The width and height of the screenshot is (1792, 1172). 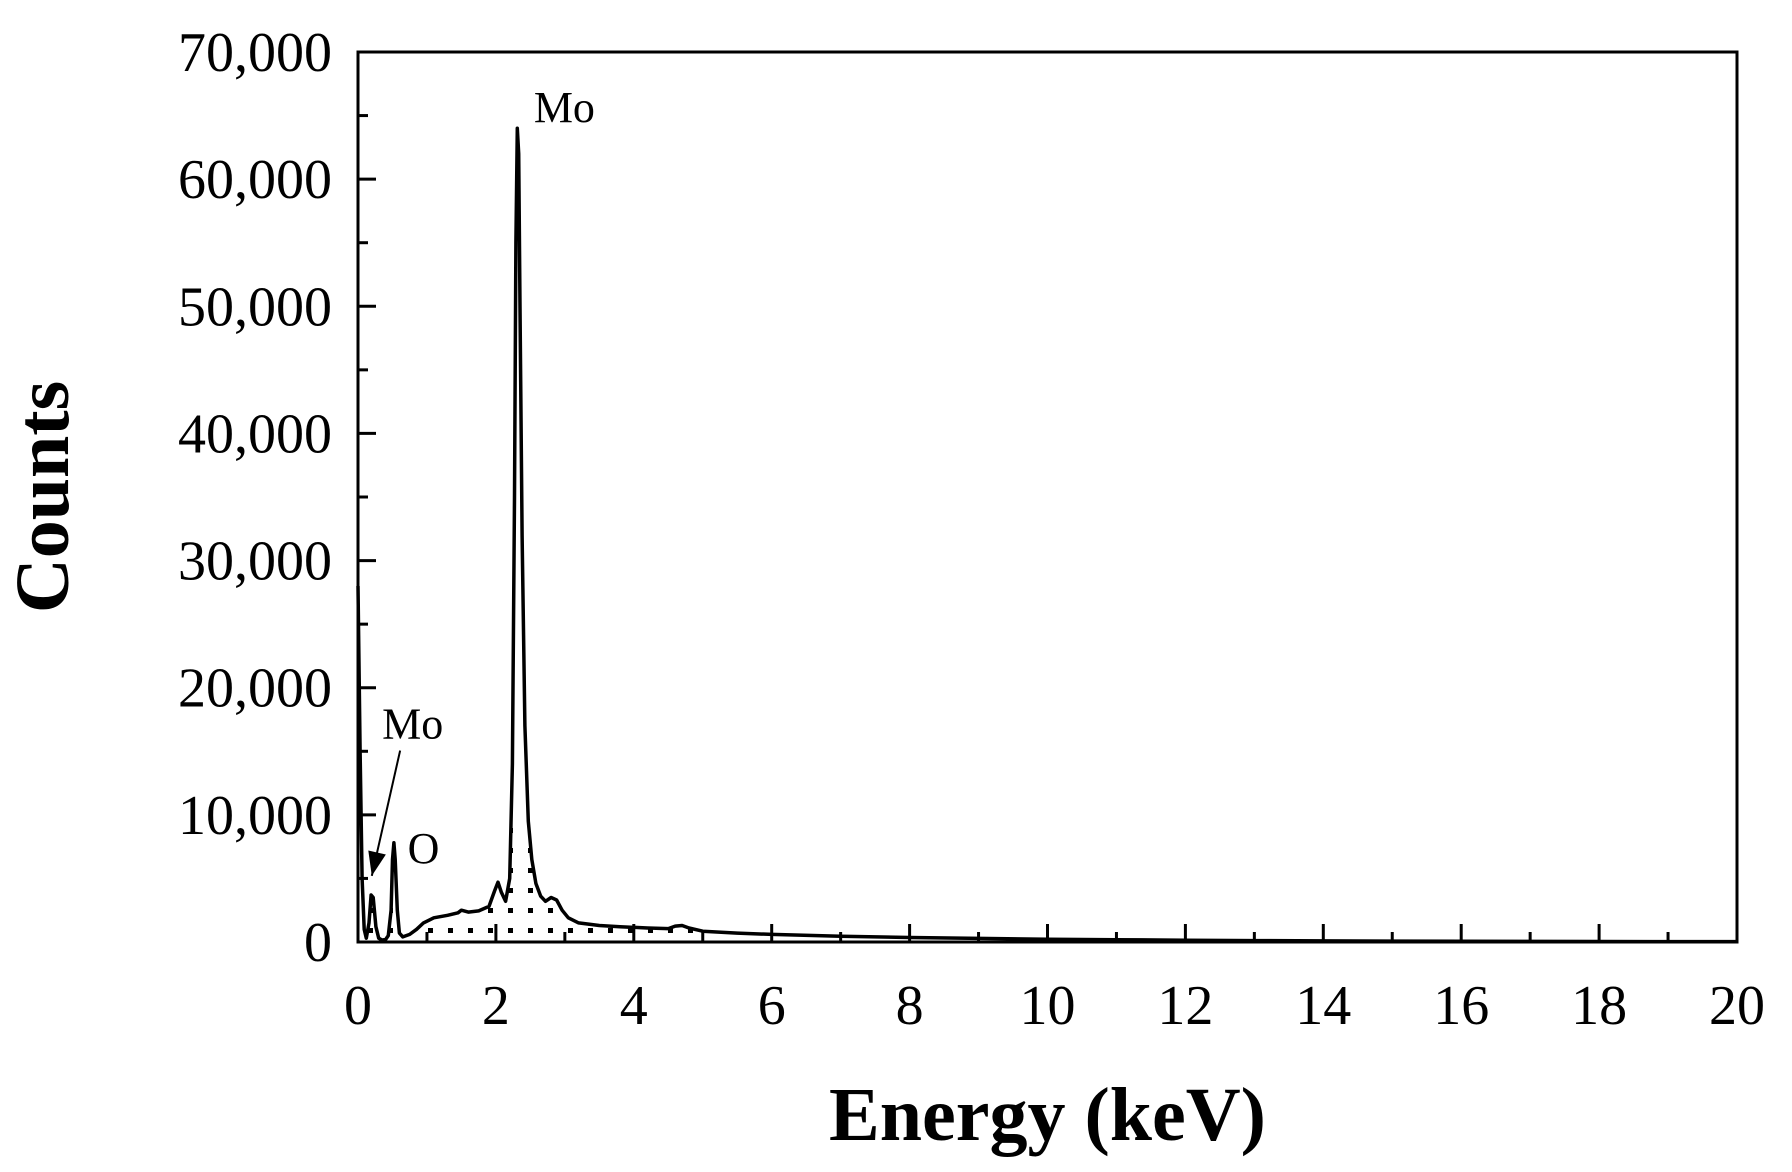 I want to click on x-tick-label: 2, so click(x=496, y=1006).